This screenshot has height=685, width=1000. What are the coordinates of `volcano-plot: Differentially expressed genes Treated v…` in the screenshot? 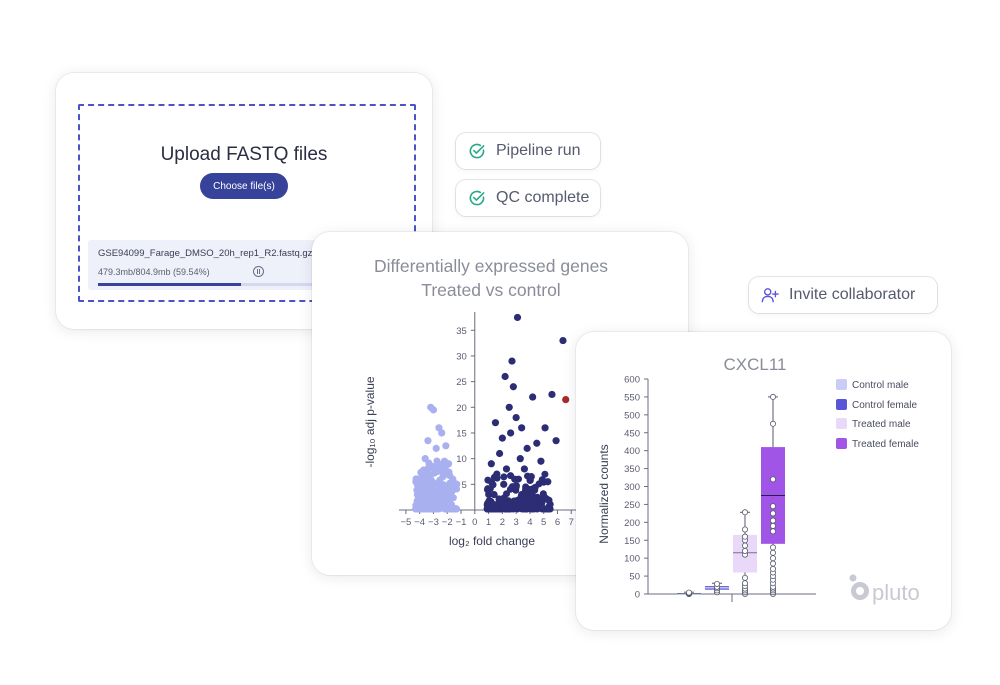 It's located at (485, 402).